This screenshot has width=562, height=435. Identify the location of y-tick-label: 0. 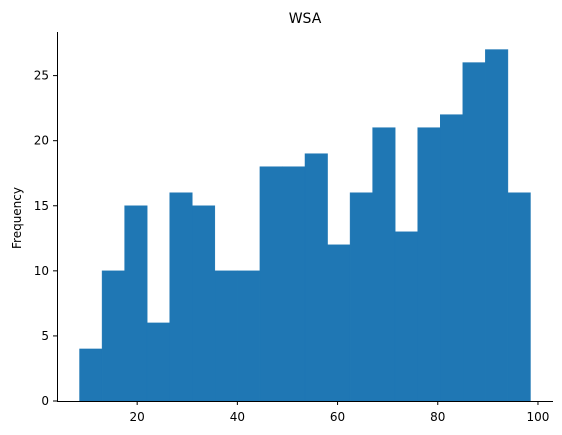
(45, 401).